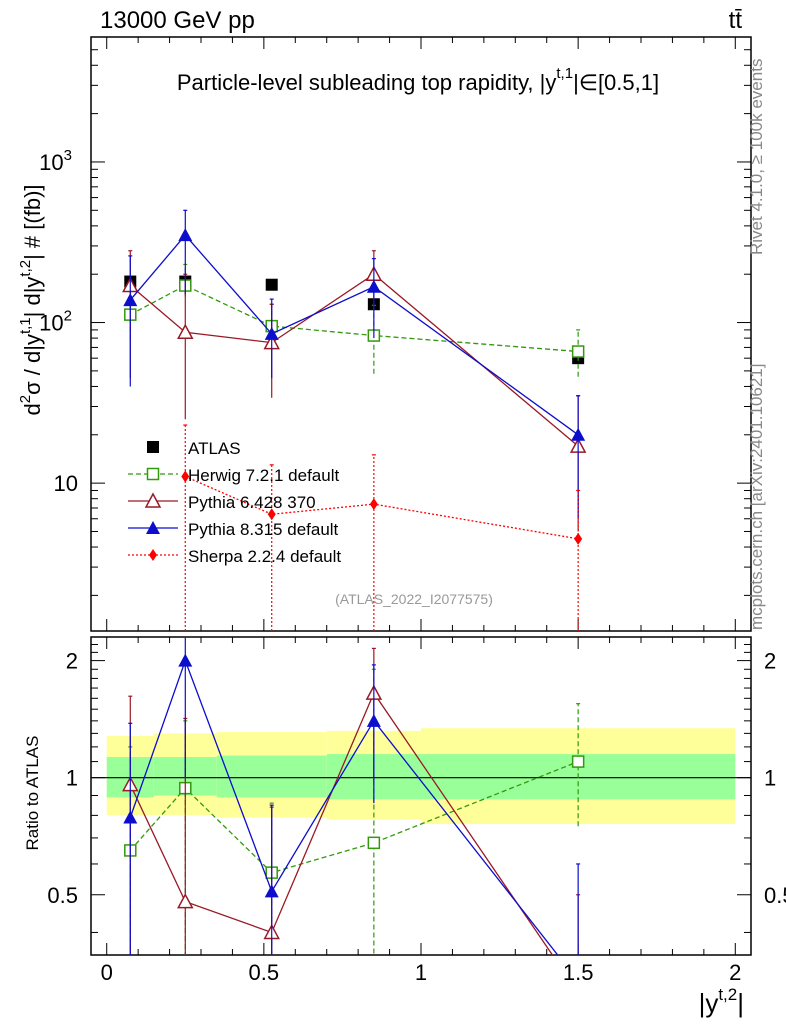  What do you see at coordinates (66, 483) in the screenshot?
I see `y-tick-label: 10` at bounding box center [66, 483].